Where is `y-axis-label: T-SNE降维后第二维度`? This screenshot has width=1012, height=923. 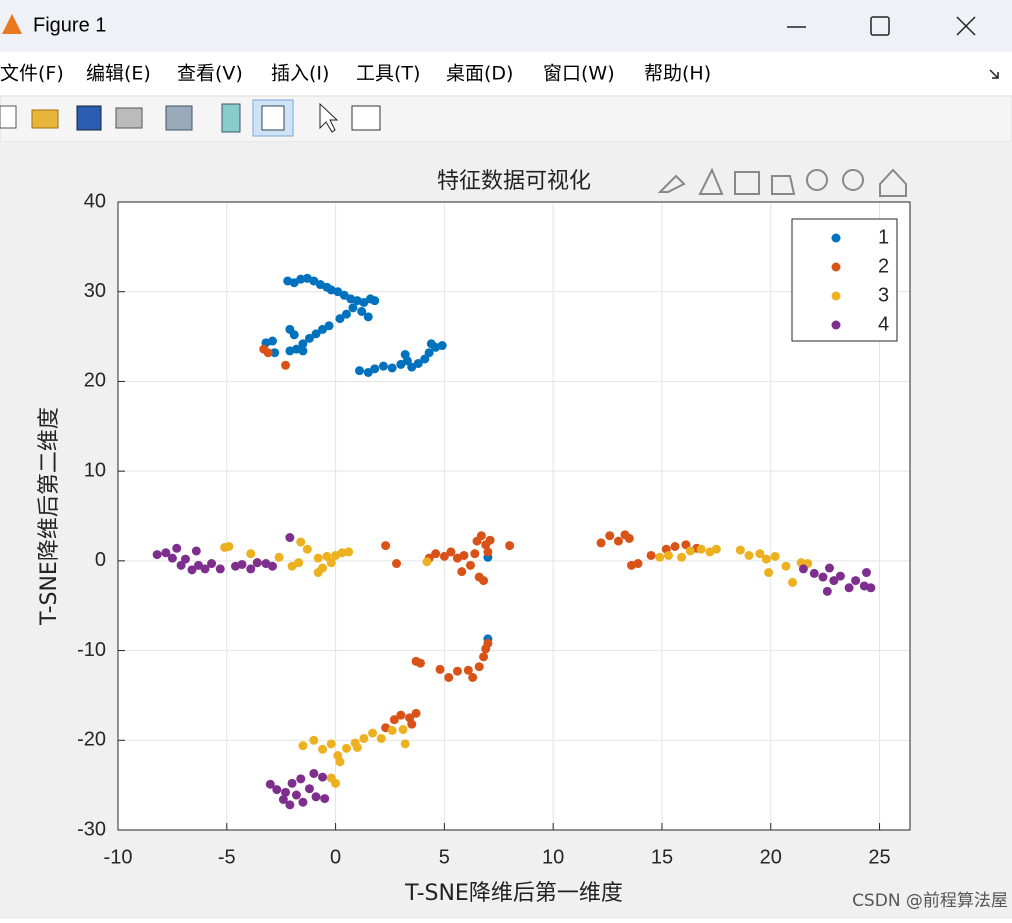 y-axis-label: T-SNE降维后第二维度 is located at coordinates (49, 516).